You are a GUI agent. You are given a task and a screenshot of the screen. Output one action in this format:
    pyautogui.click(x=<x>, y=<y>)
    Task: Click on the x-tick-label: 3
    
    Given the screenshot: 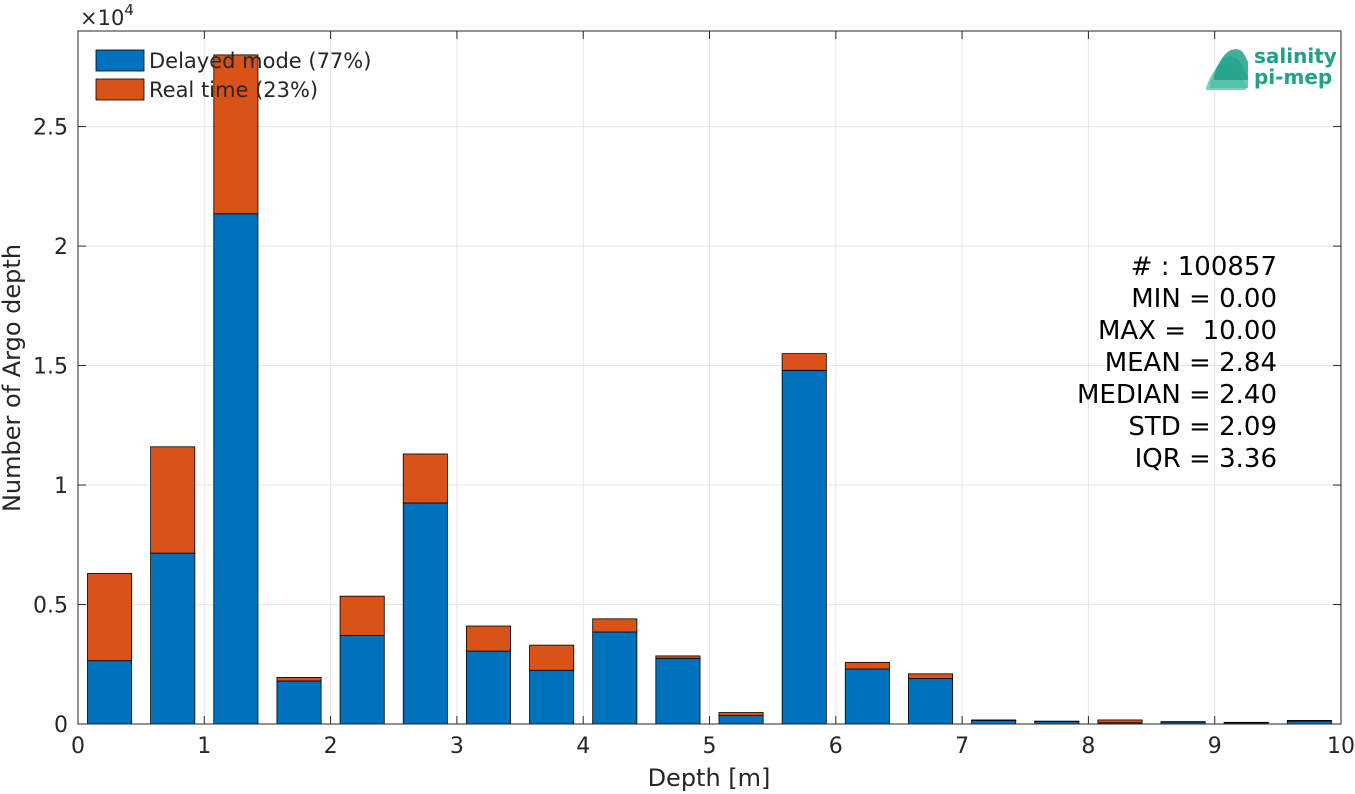 What is the action you would take?
    pyautogui.click(x=457, y=746)
    